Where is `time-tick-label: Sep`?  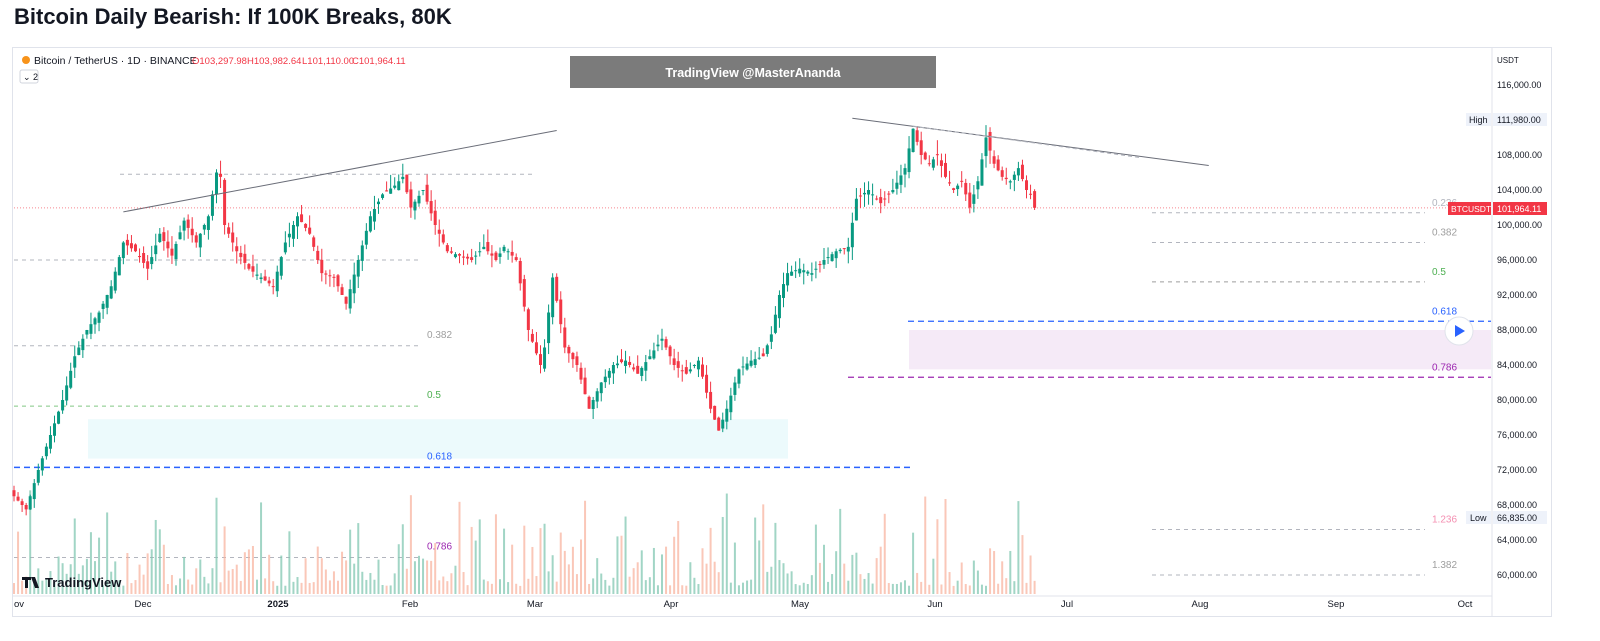 time-tick-label: Sep is located at coordinates (1336, 604).